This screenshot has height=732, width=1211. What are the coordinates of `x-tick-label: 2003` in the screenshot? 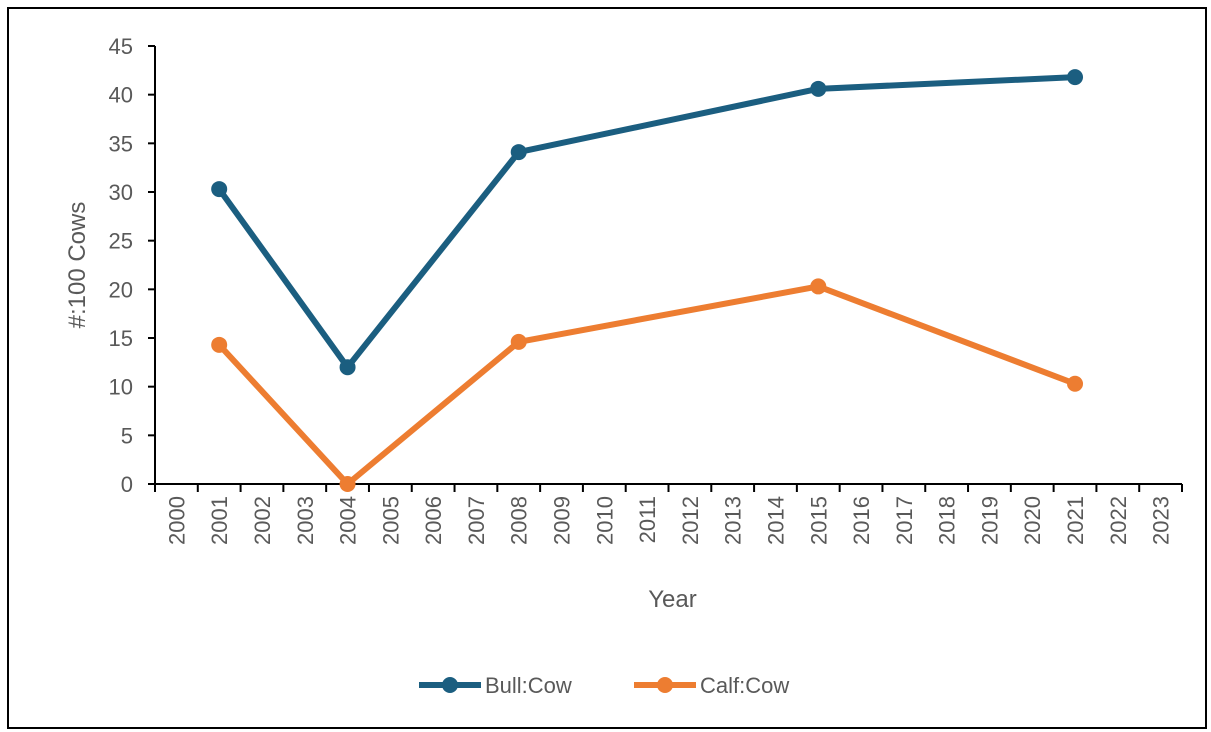 It's located at (305, 520).